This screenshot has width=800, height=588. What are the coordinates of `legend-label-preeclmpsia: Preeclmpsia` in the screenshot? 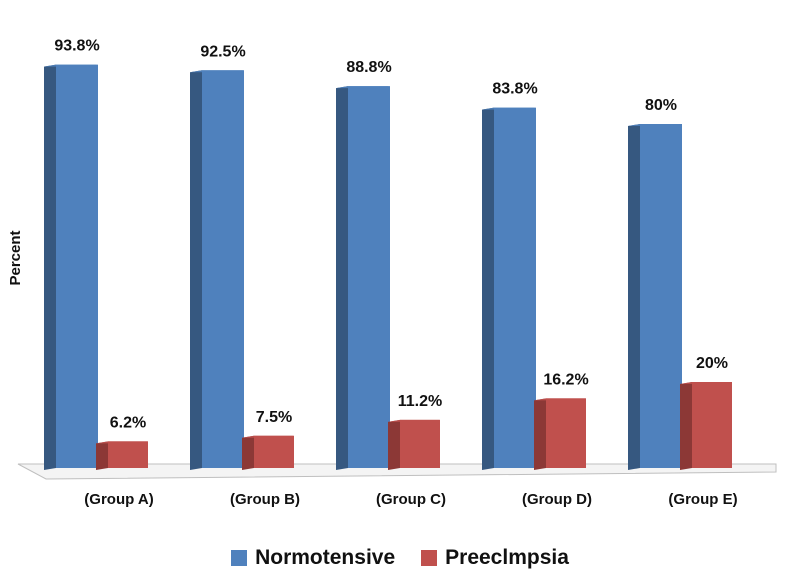 It's located at (507, 557).